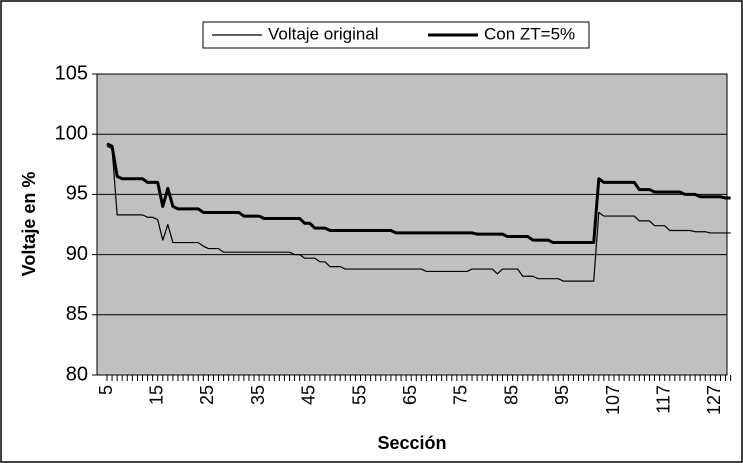  I want to click on legend-box, so click(396, 35).